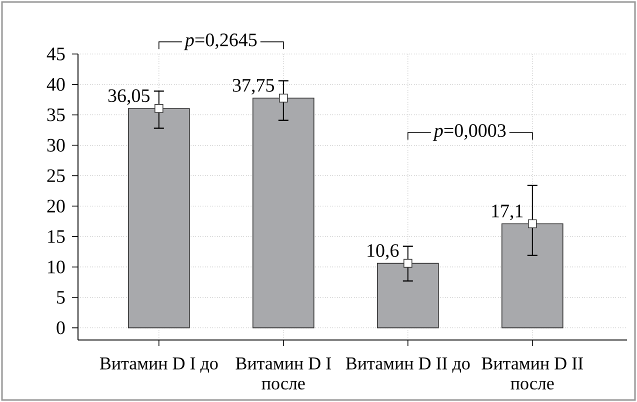  What do you see at coordinates (56, 175) in the screenshot?
I see `y-tick-label: 25` at bounding box center [56, 175].